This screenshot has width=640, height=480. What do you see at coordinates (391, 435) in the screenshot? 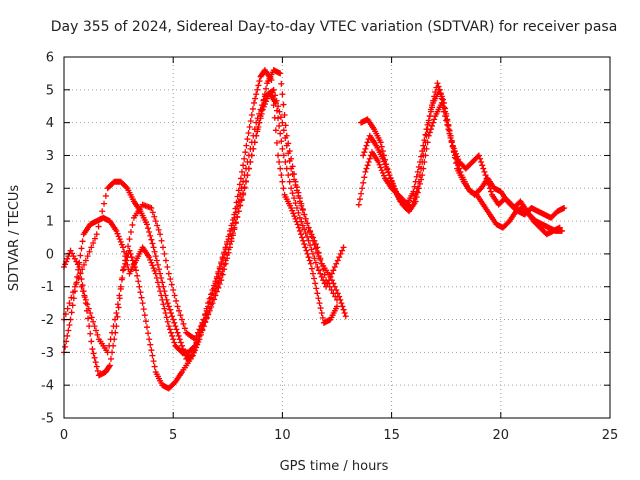
I see `x-tick-label: 15` at bounding box center [391, 435].